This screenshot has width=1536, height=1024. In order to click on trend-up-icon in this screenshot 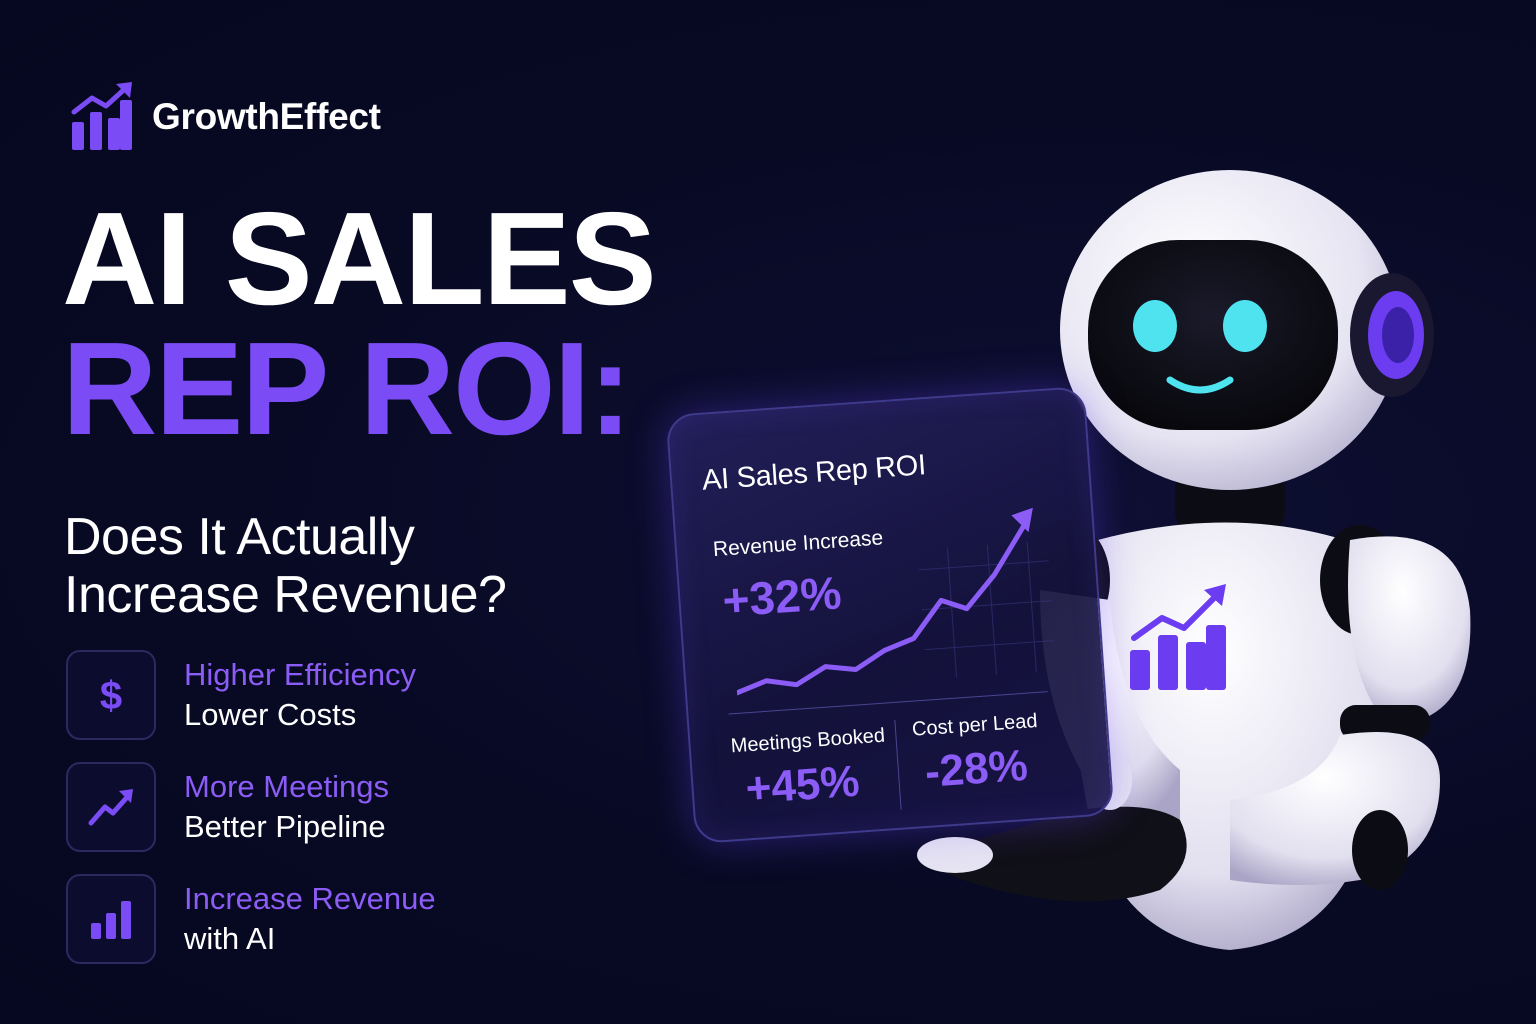, I will do `click(110, 807)`.